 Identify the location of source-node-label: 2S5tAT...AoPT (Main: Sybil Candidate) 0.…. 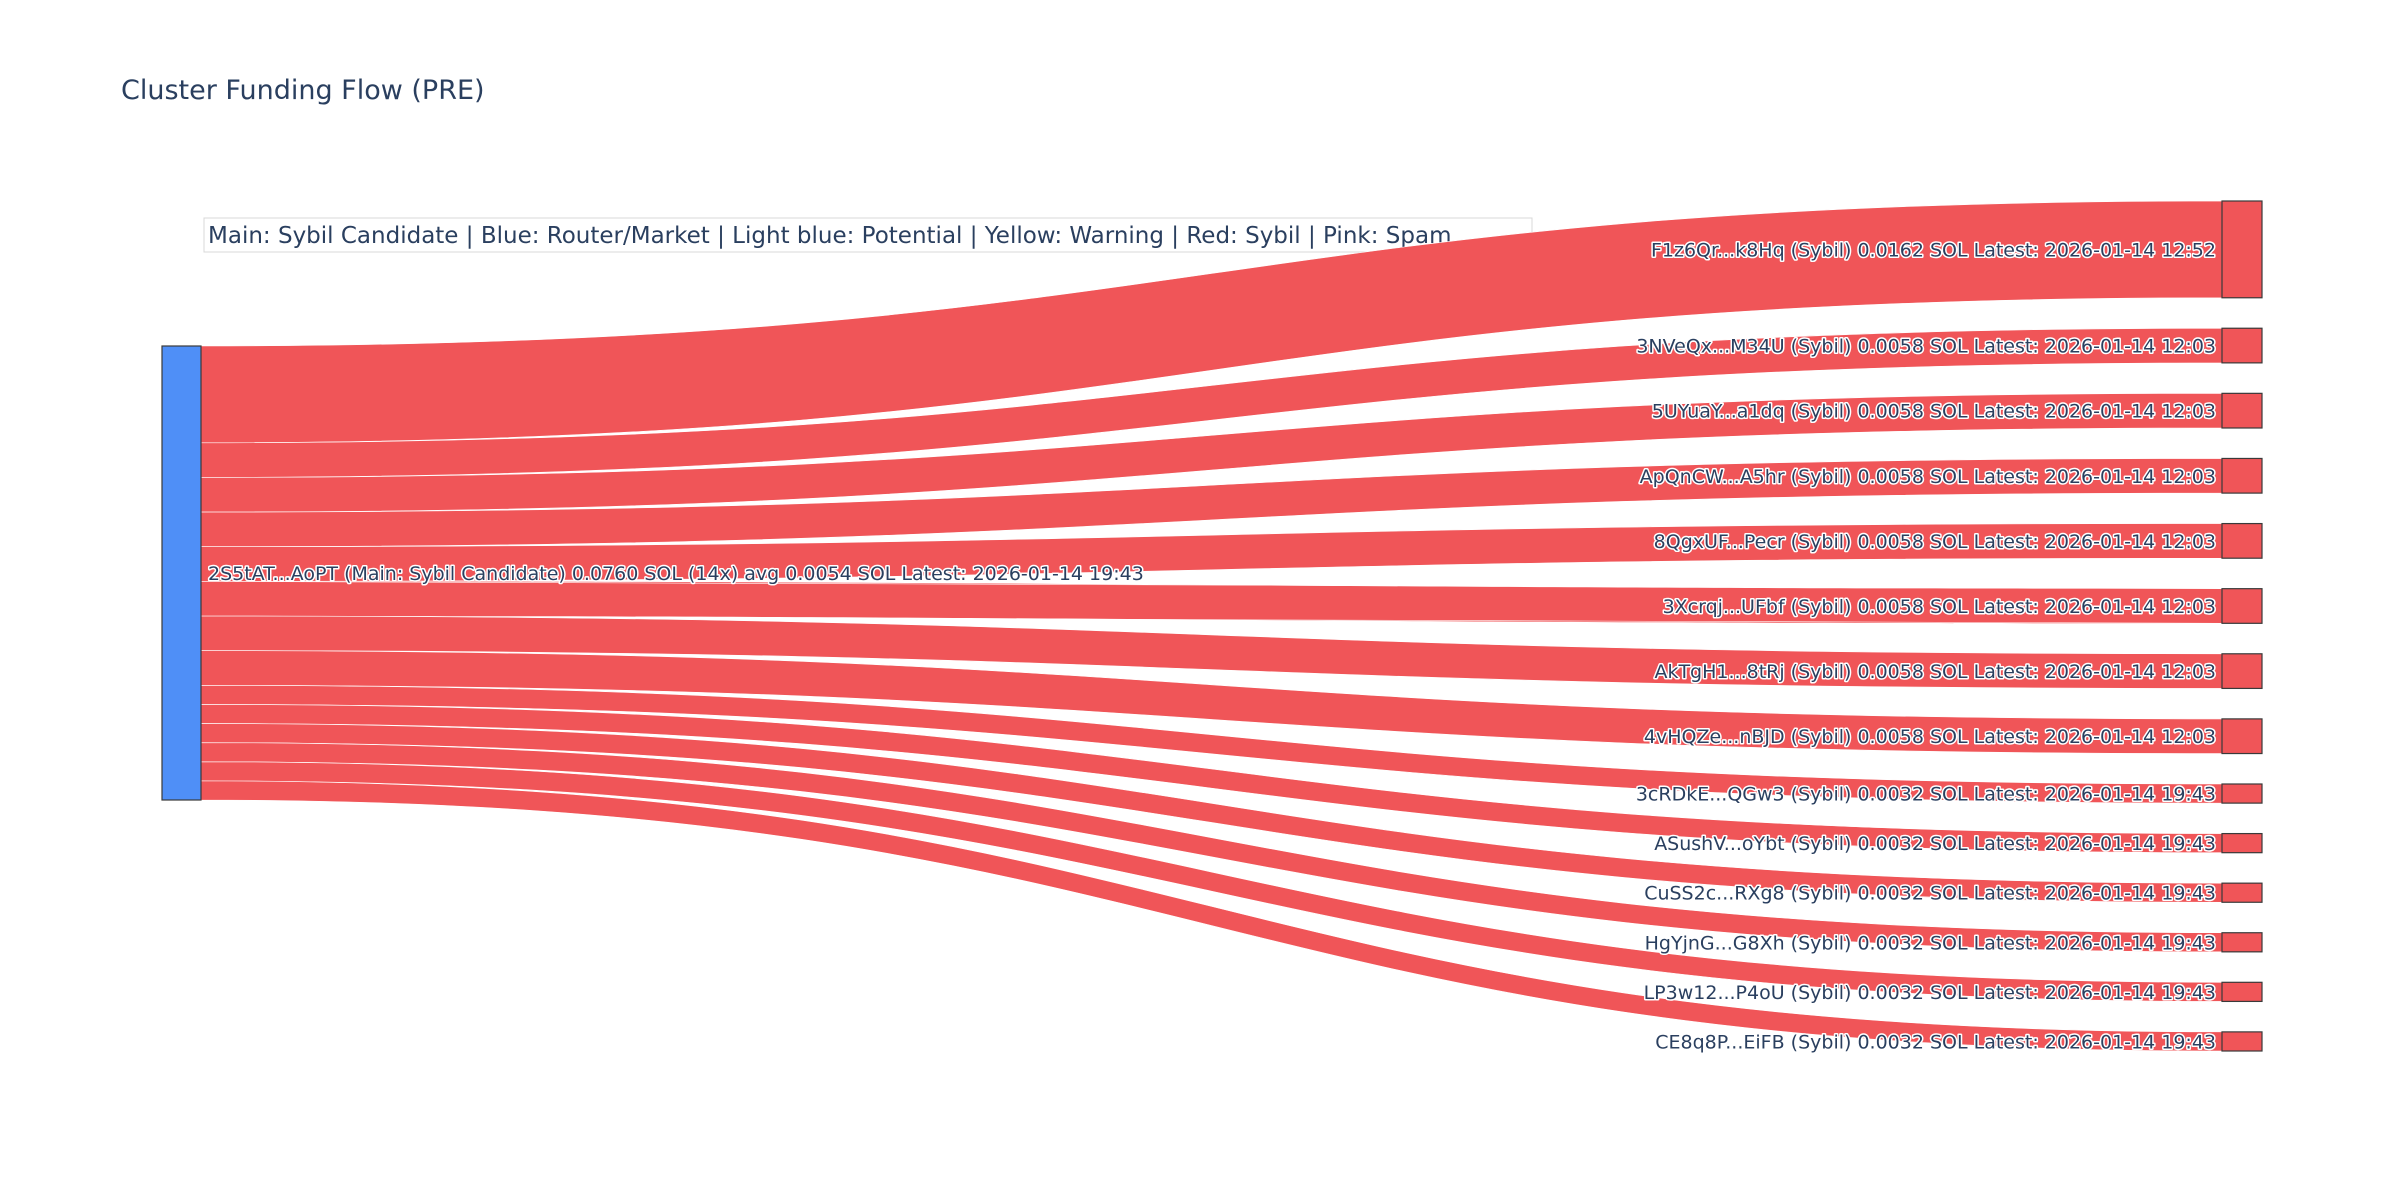
(676, 574).